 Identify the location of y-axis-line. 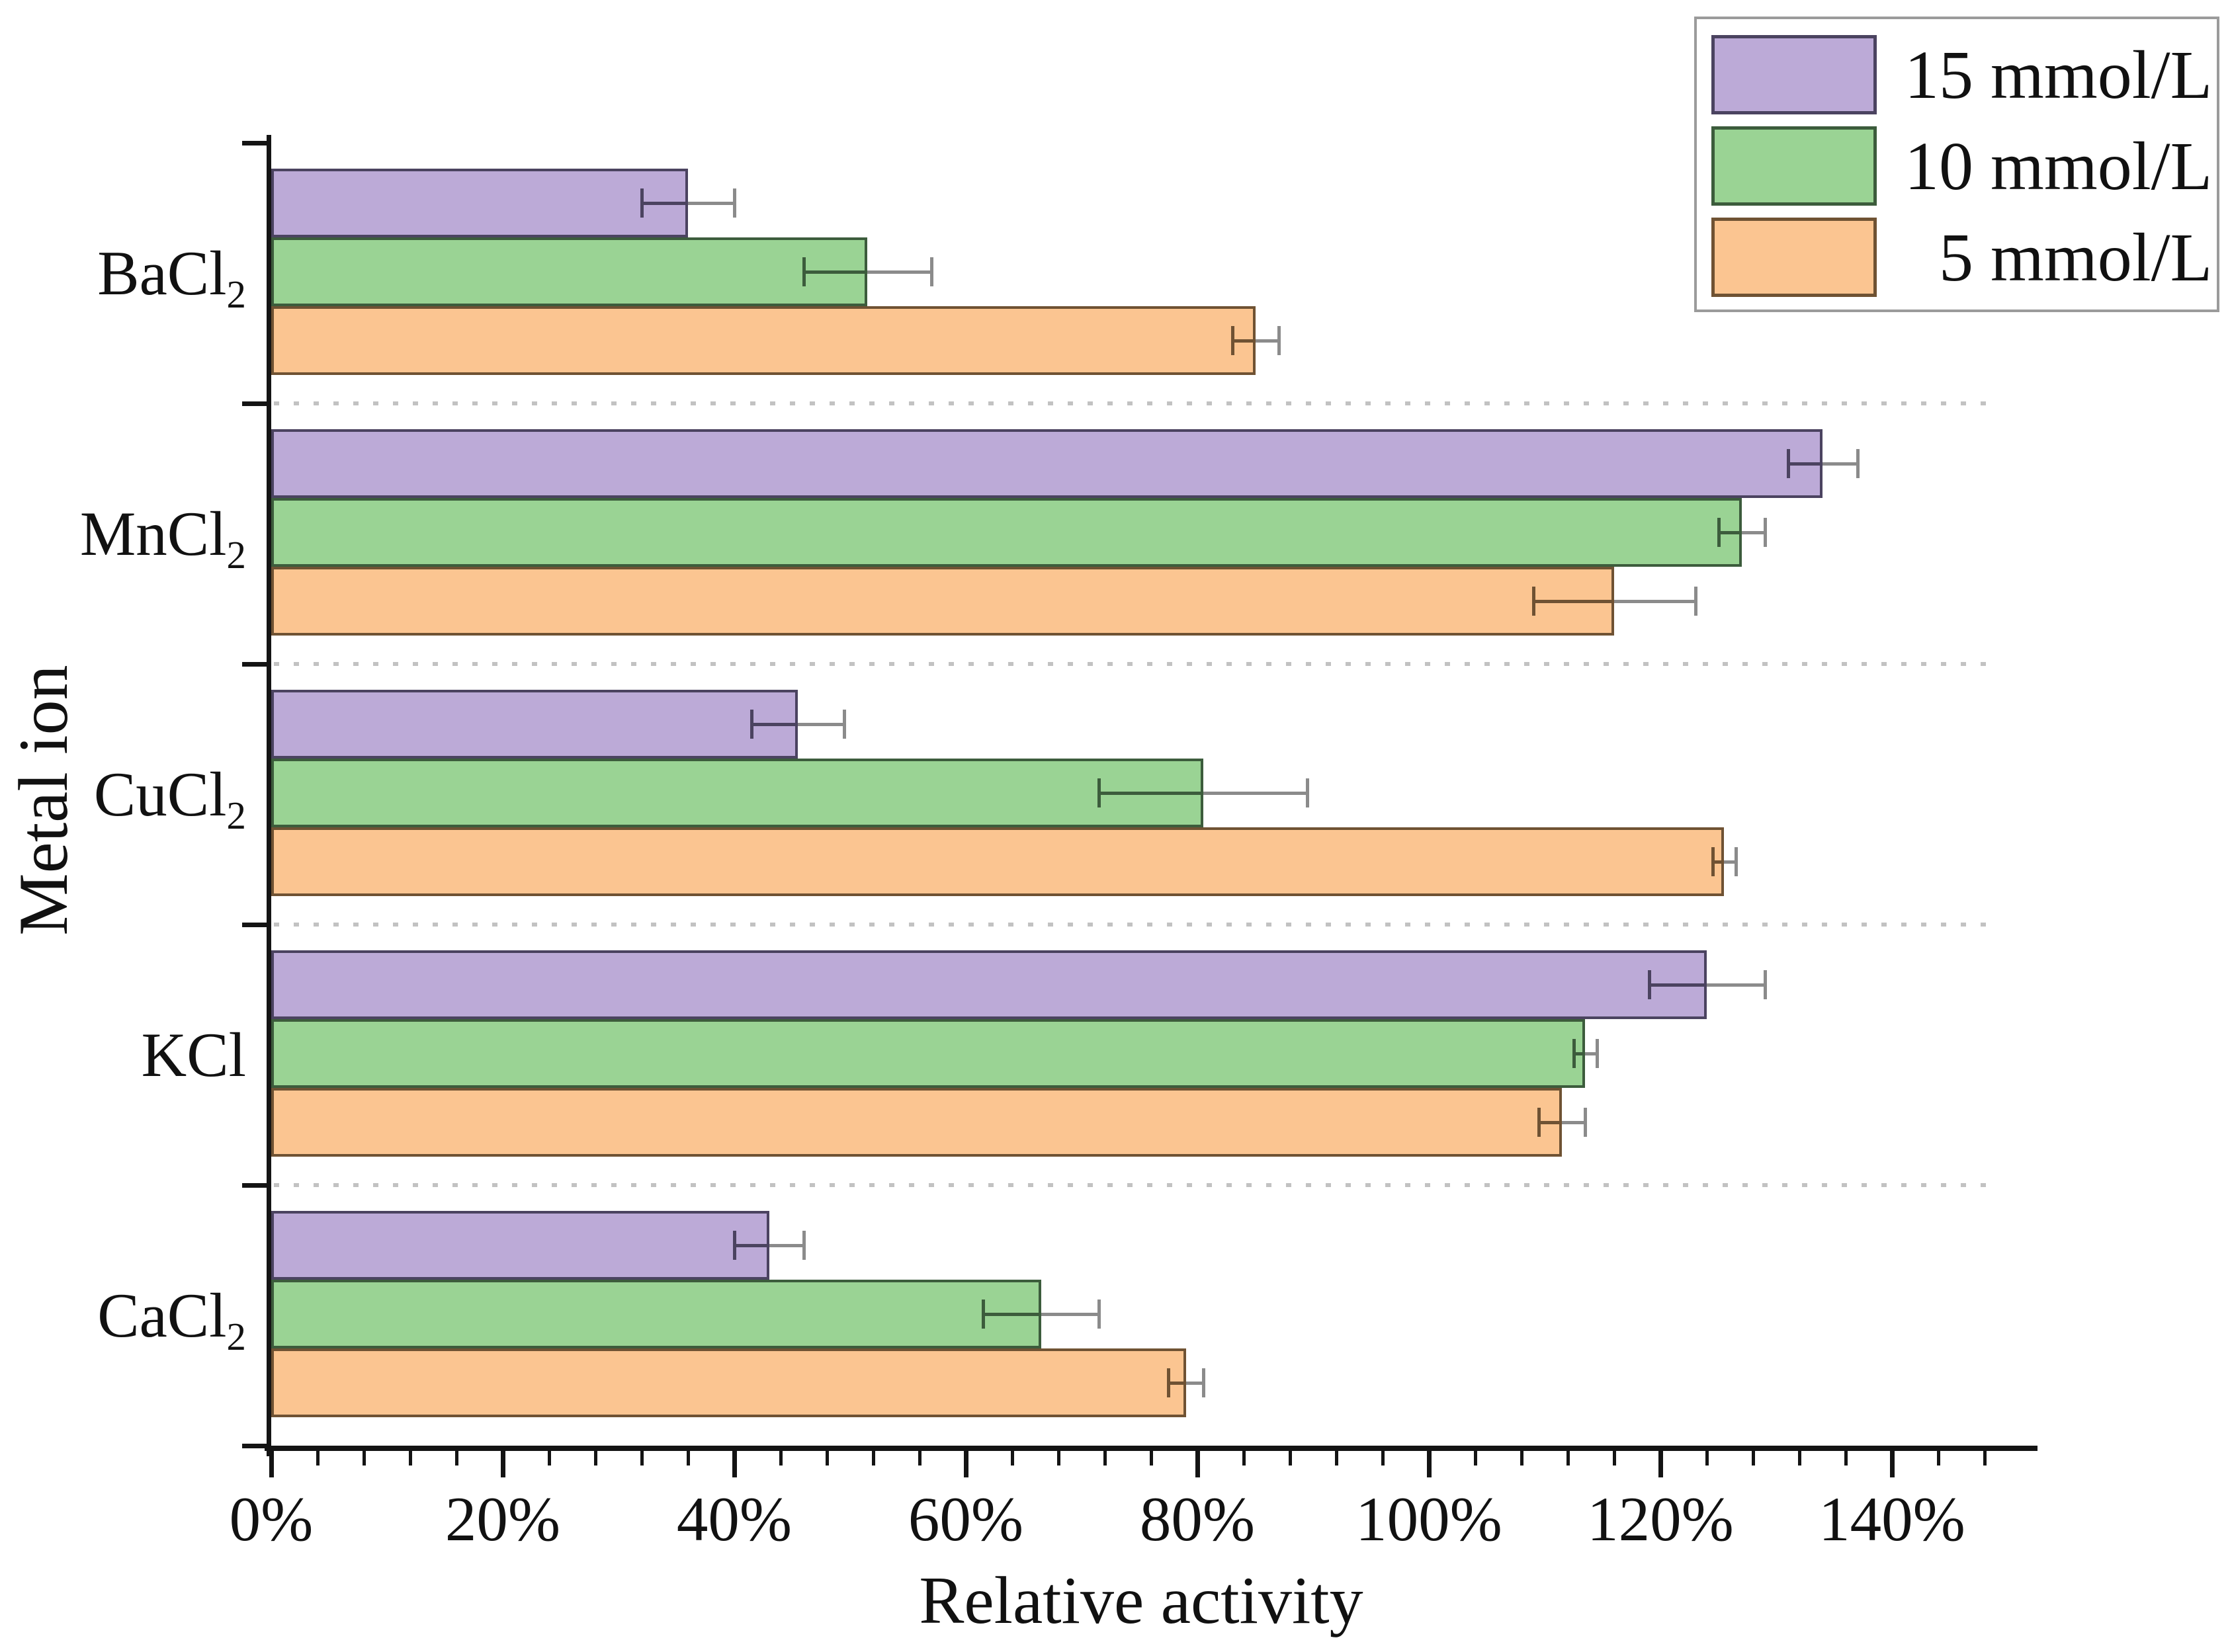
(269, 795).